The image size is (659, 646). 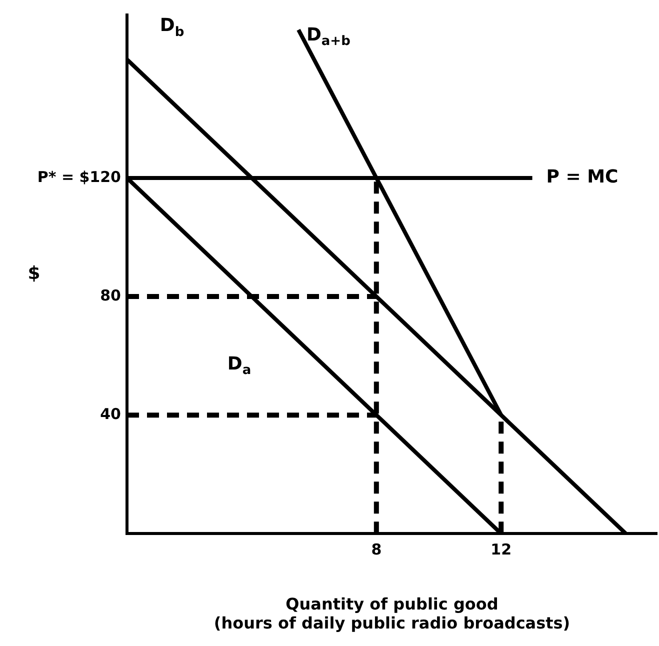 I want to click on series-label: P = MC, so click(x=582, y=177).